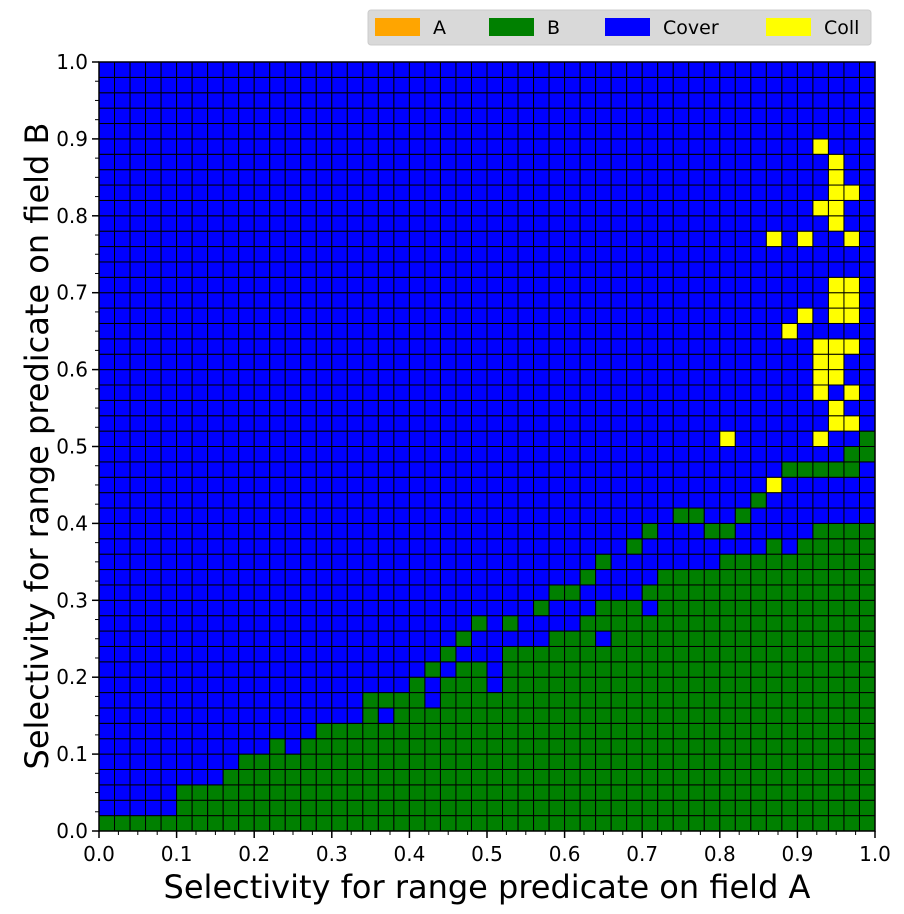  Describe the element at coordinates (72, 139) in the screenshot. I see `y-tick-label: 0.9` at that location.